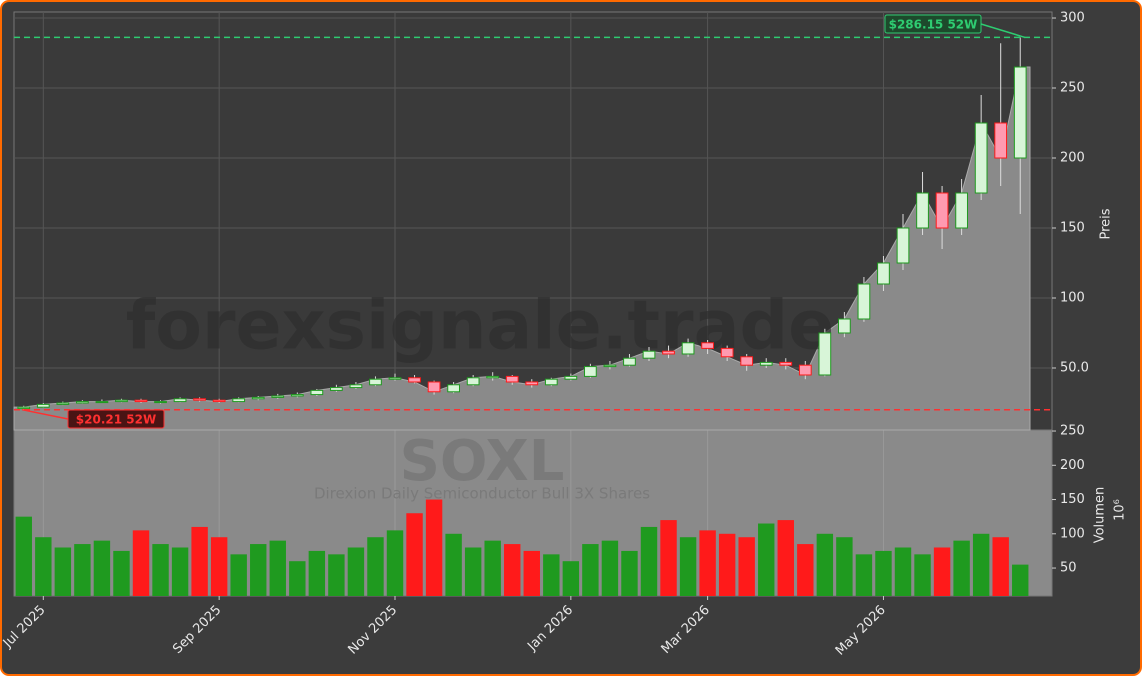 The width and height of the screenshot is (1142, 676). I want to click on volume-tick-label: 100, so click(1072, 533).